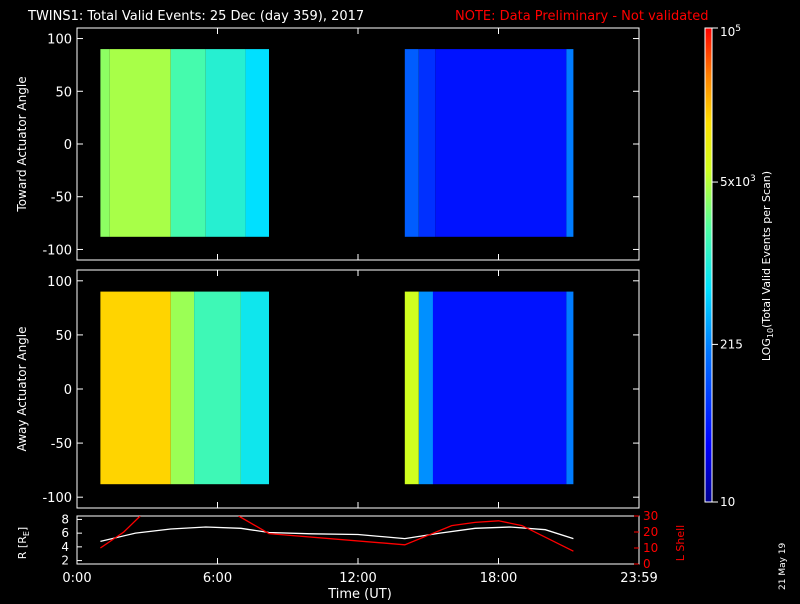 The width and height of the screenshot is (800, 604). I want to click on r-ytick-label: 2, so click(65, 561).